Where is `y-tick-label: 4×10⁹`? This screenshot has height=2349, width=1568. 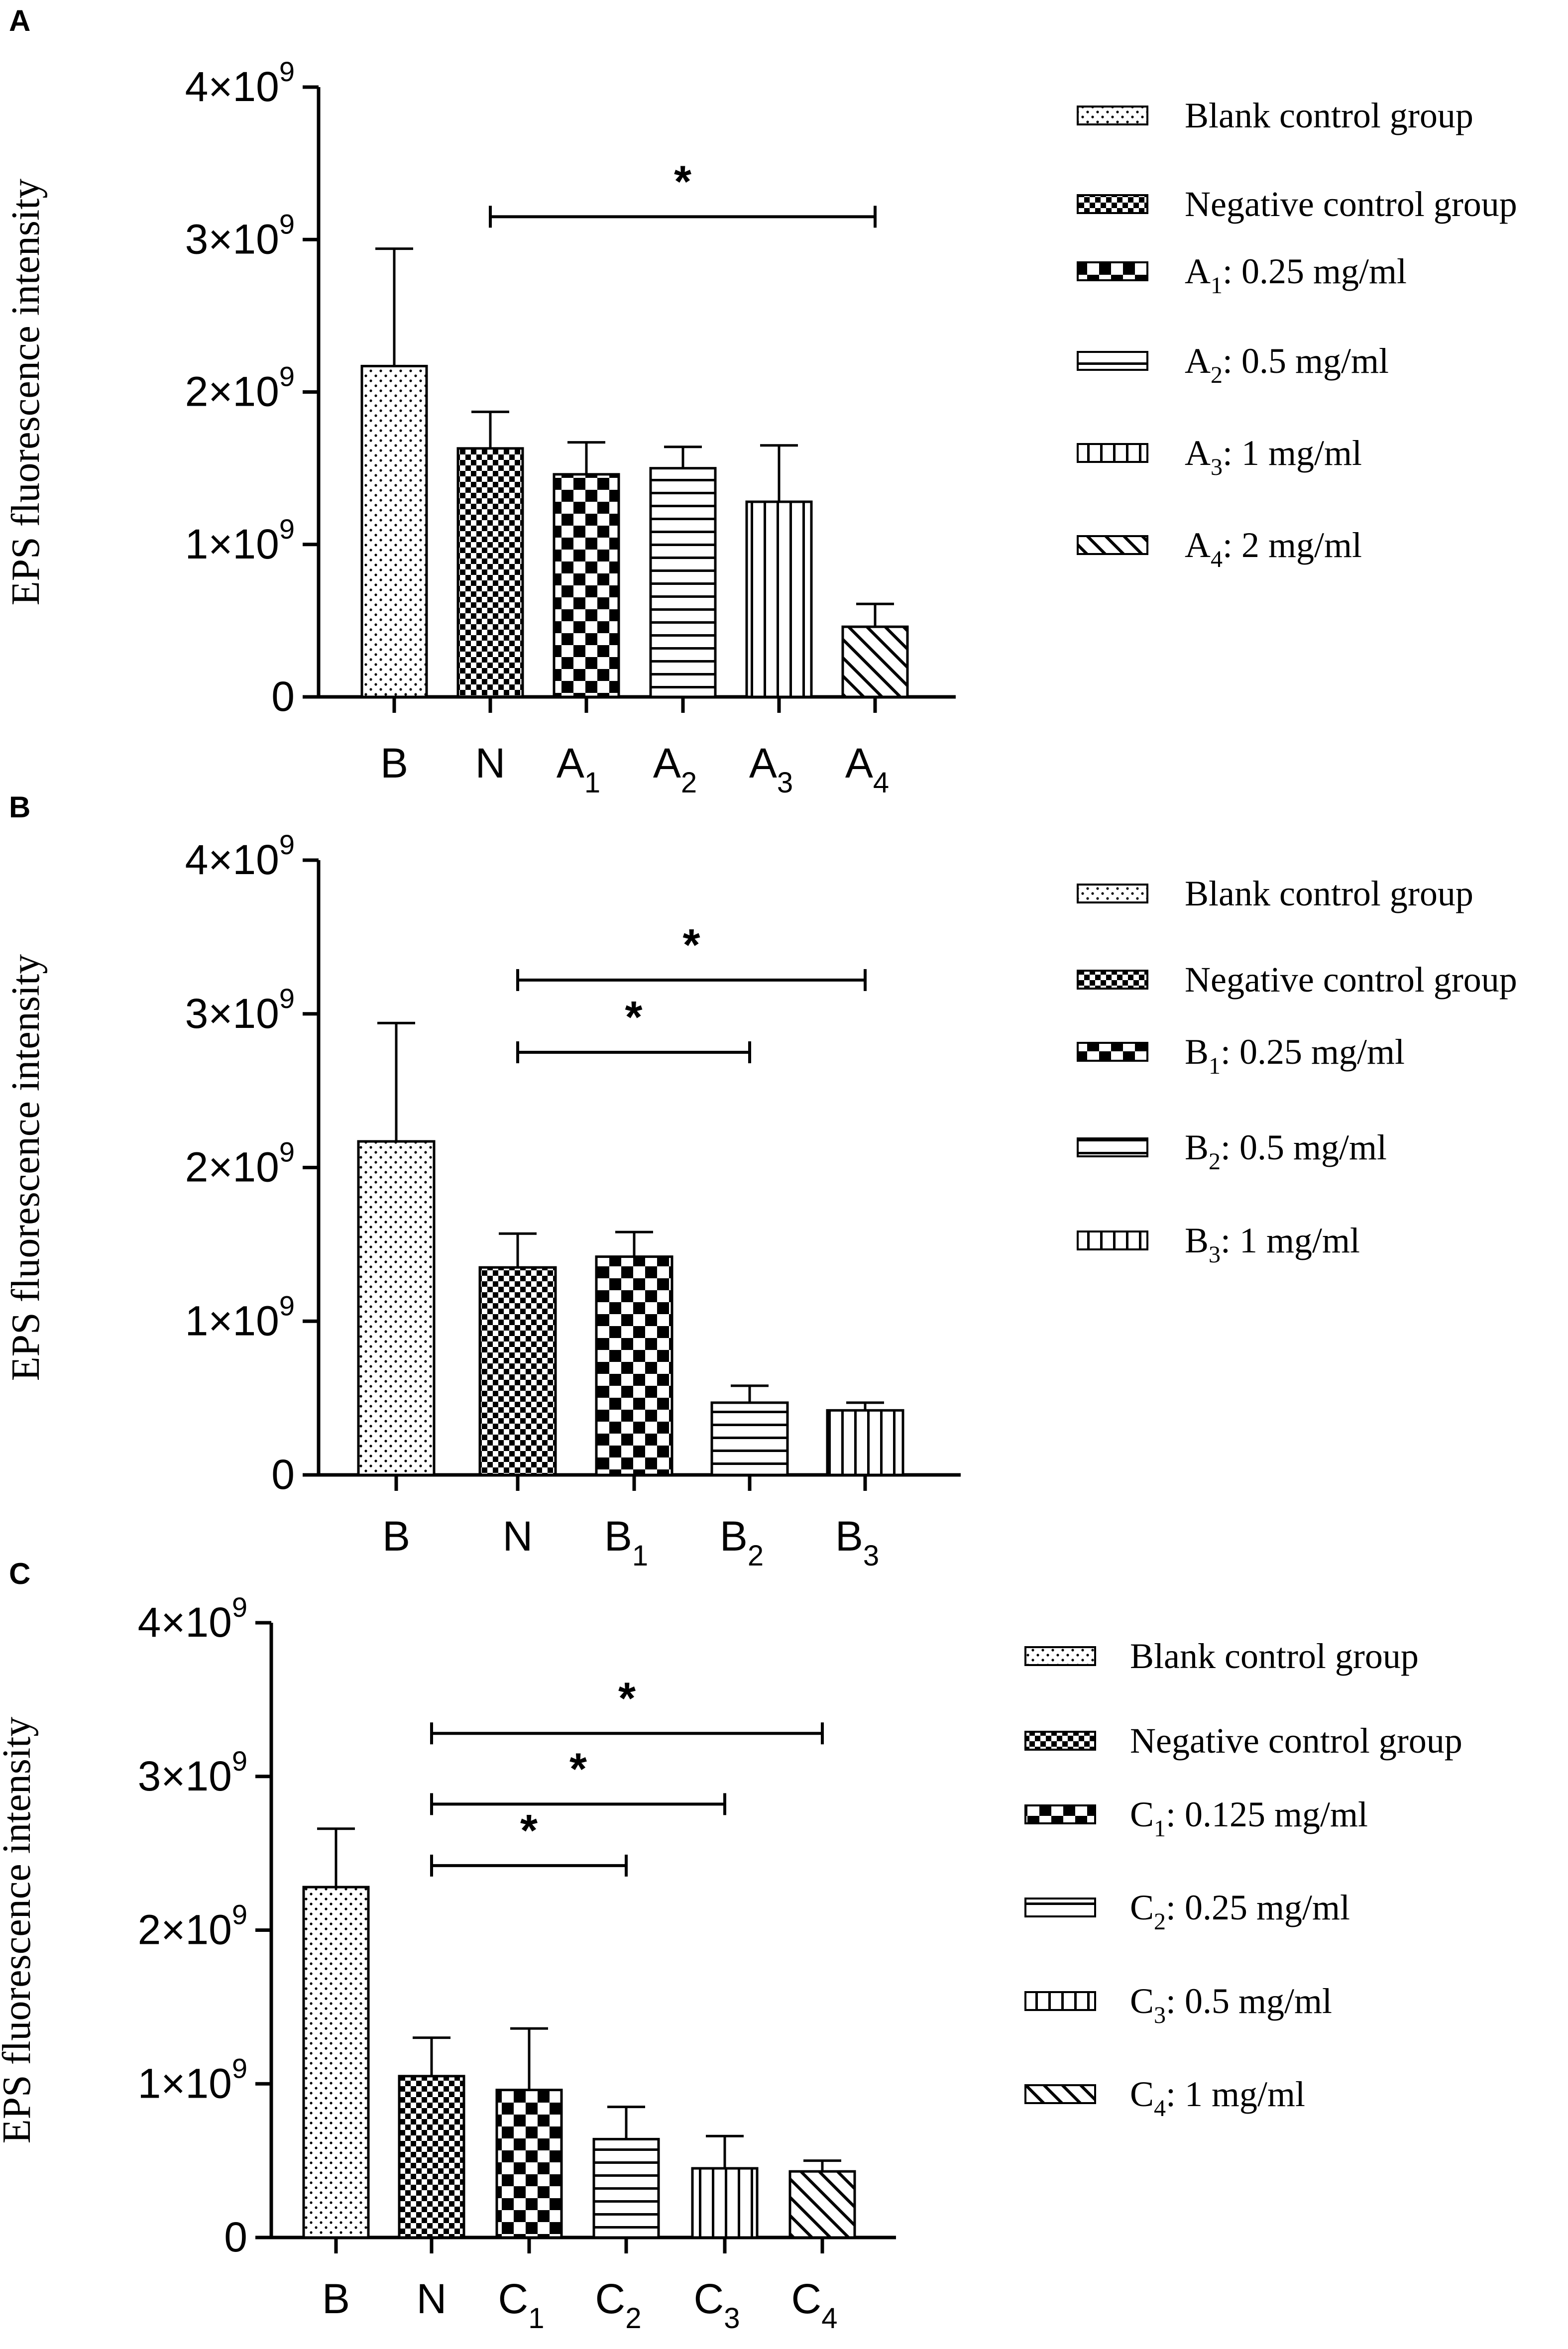
y-tick-label: 4×10⁹ is located at coordinates (193, 1618).